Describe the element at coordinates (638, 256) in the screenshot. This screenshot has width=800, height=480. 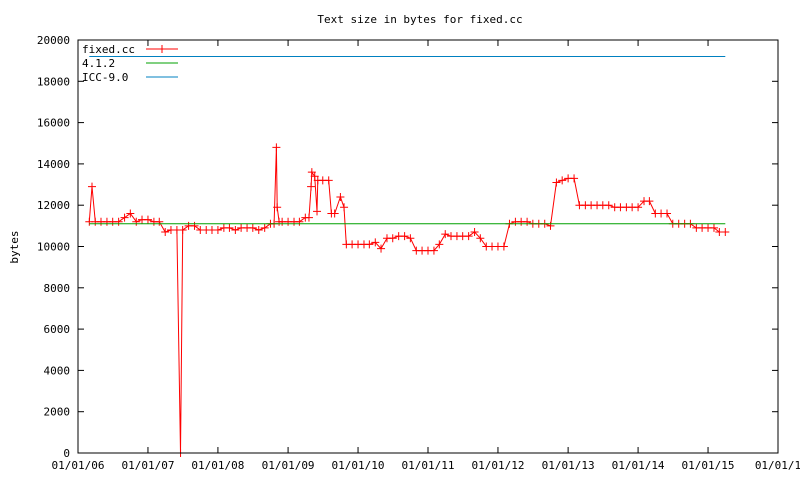
I see `x-tick: 01/01/14` at that location.